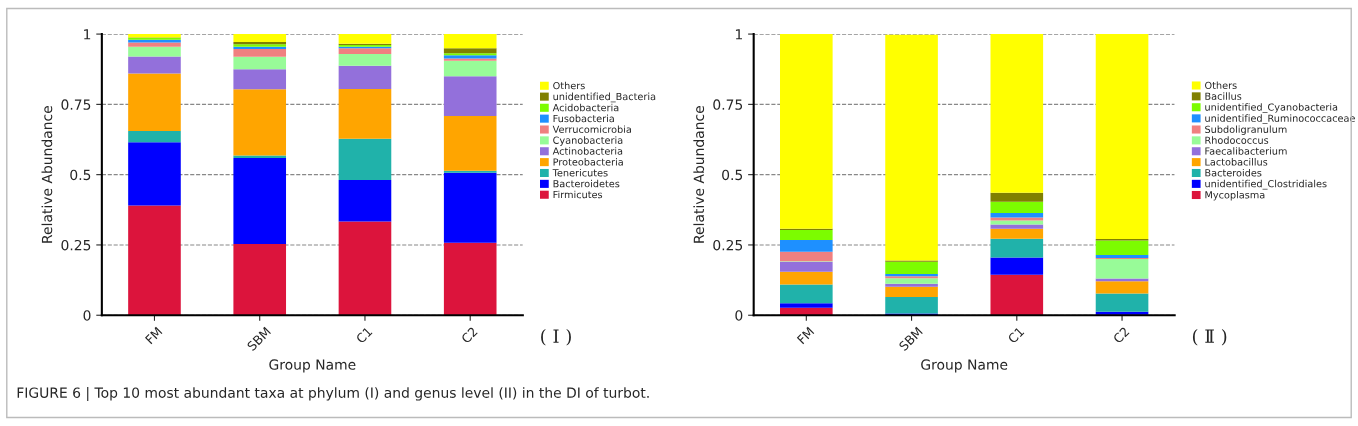 The image size is (1358, 426). Describe the element at coordinates (588, 141) in the screenshot. I see `legend-label: Cyanobacteria` at that location.